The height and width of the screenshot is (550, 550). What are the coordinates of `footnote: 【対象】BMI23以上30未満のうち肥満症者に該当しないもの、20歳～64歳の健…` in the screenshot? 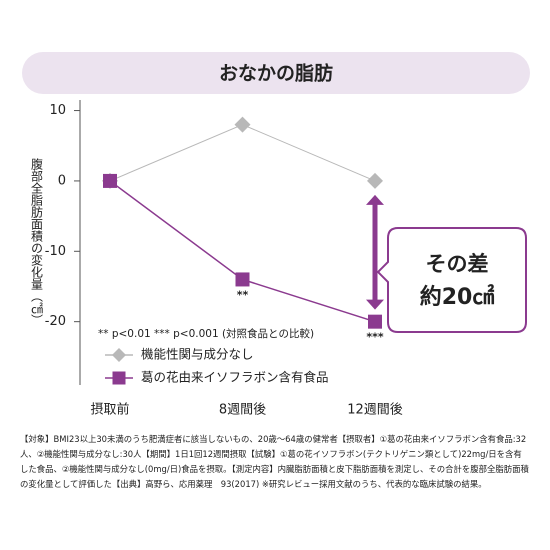 It's located at (274, 461).